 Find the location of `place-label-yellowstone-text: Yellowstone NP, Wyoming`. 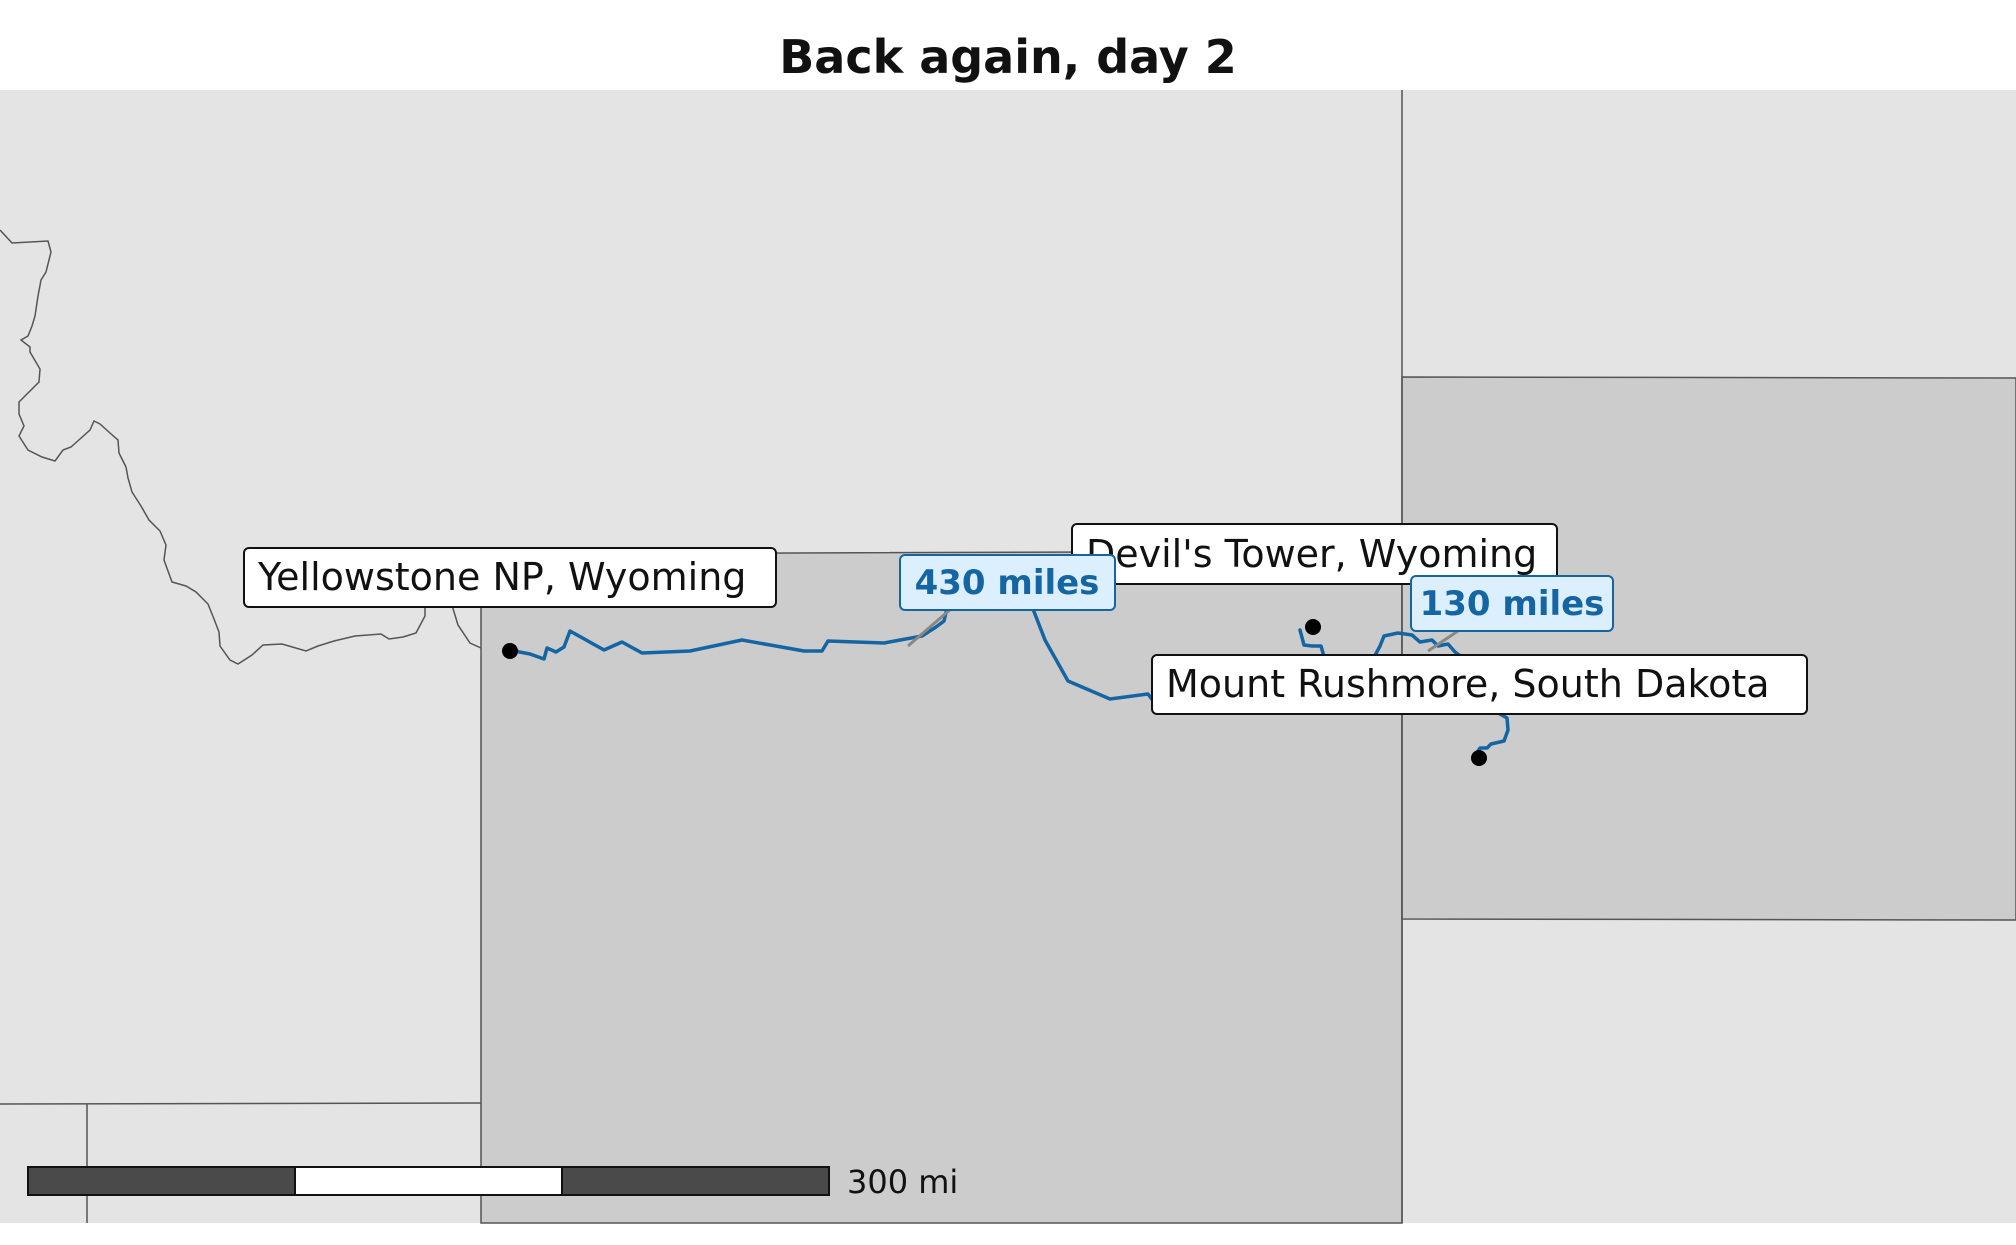

place-label-yellowstone-text: Yellowstone NP, Wyoming is located at coordinates (501, 577).